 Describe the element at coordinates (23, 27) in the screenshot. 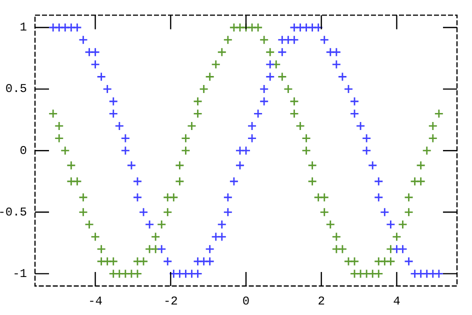

I see `y-tick-label: 1` at that location.